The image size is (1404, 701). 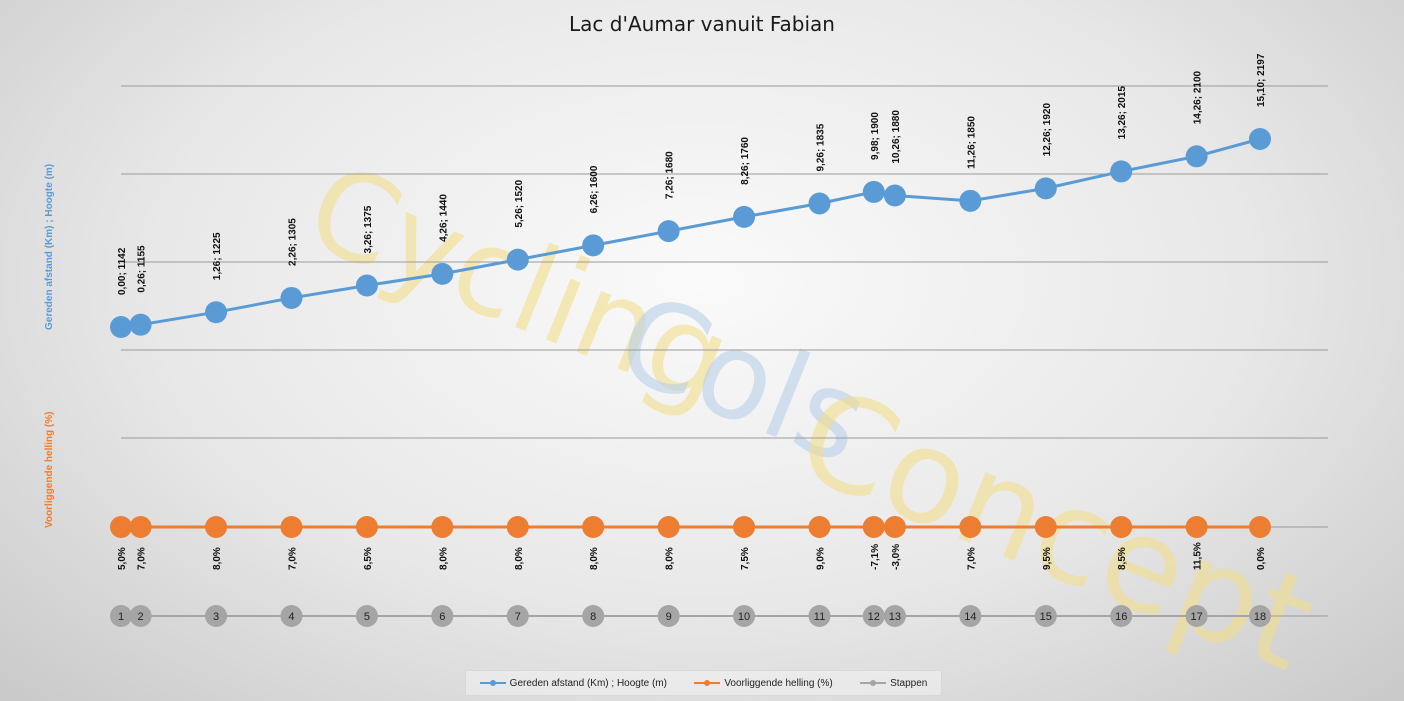 I want to click on legend-item-gradient: Voorliggende helling (%), so click(x=763, y=683).